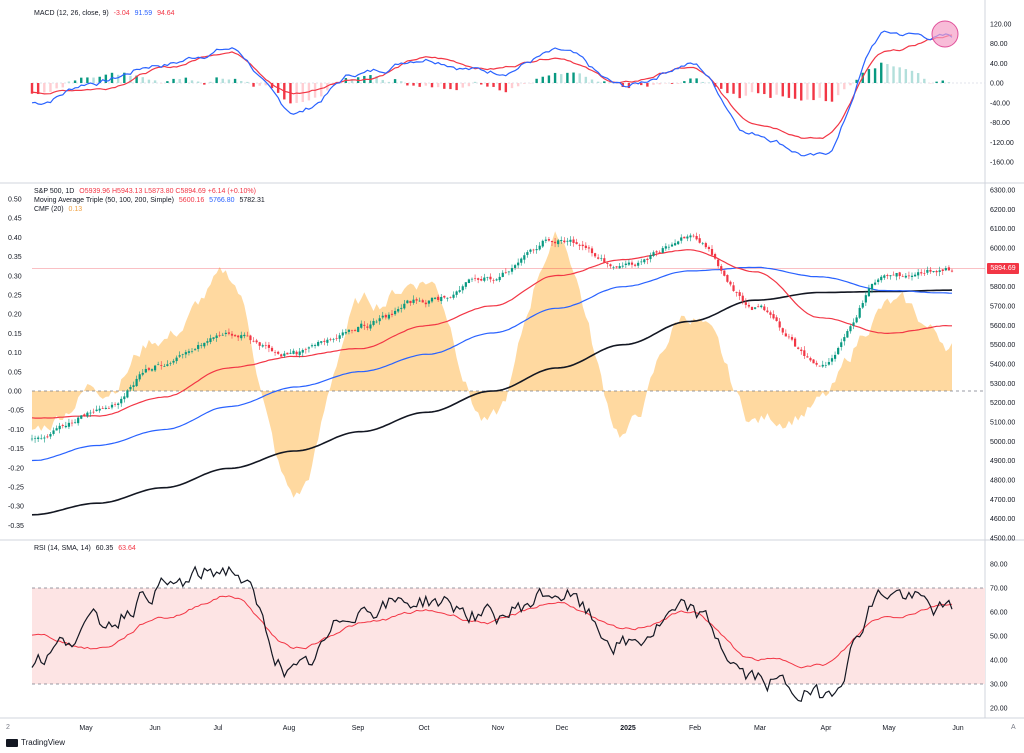 The image size is (1024, 753). Describe the element at coordinates (71, 13) in the screenshot. I see `macd-title: MACD (12, 26, close, 9)` at that location.